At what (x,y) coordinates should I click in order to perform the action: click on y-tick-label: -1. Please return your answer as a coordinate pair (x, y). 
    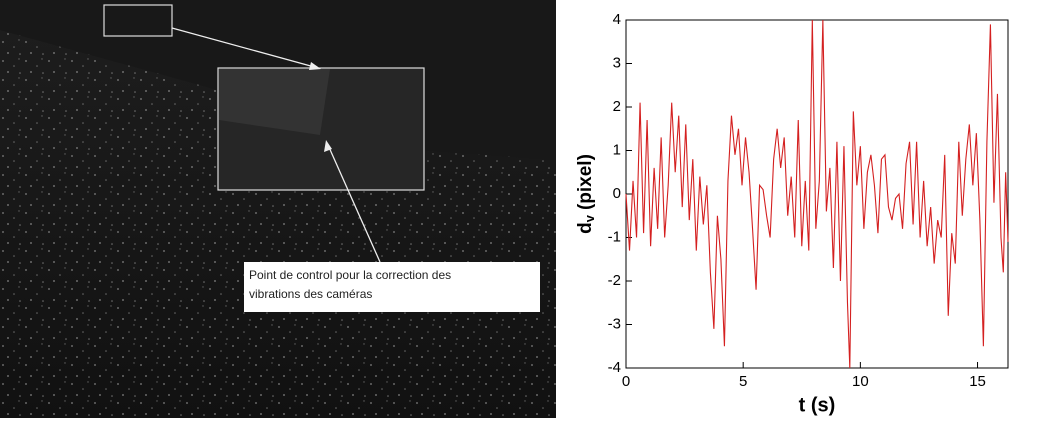
    Looking at the image, I should click on (614, 236).